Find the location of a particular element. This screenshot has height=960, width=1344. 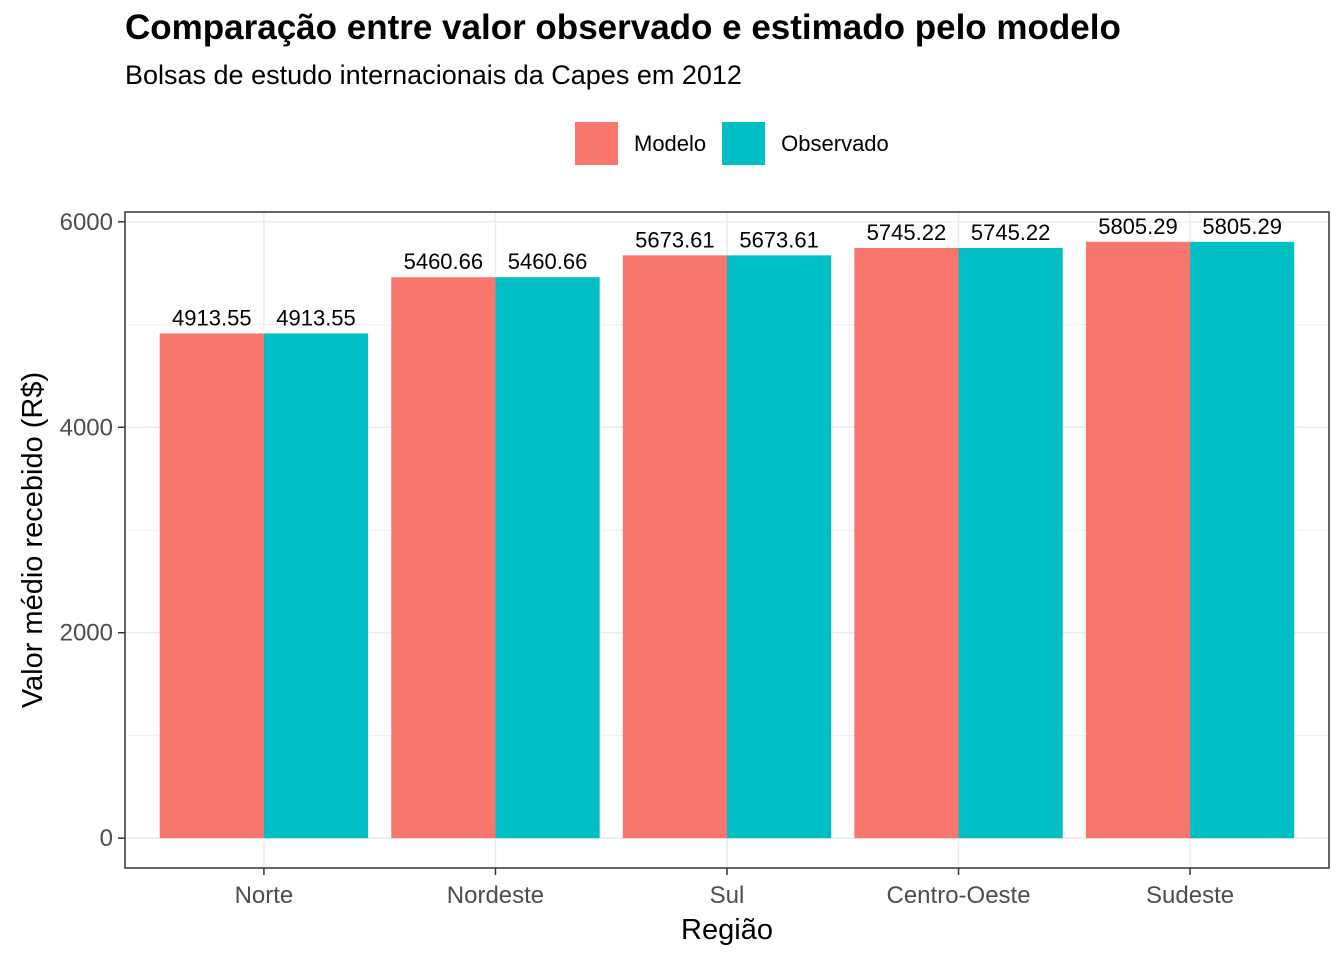

y-tick-label: 4000 is located at coordinates (86, 427).